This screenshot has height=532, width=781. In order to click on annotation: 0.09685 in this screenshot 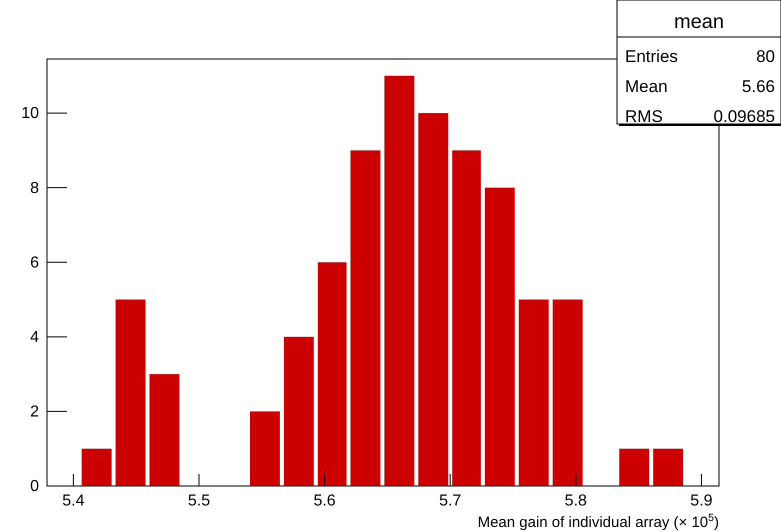, I will do `click(744, 116)`.